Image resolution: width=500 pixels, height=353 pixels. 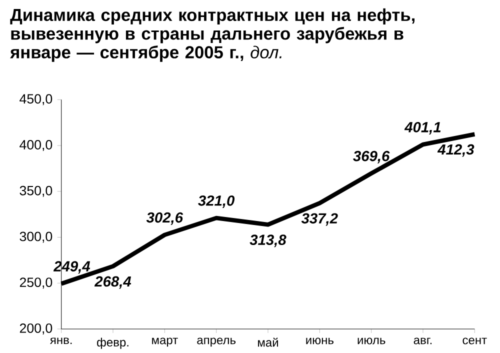 I want to click on data-label: 268,4, so click(x=113, y=282).